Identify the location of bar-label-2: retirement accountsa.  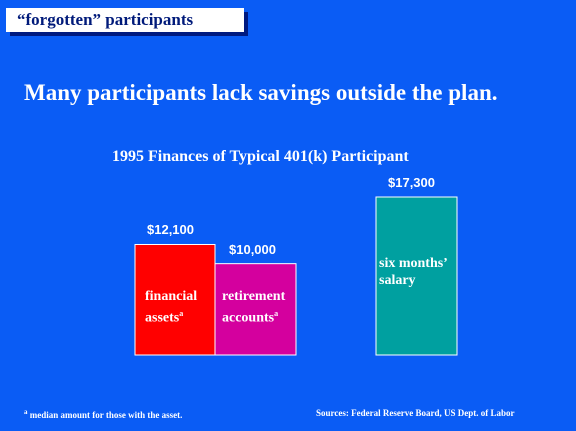
(253, 307).